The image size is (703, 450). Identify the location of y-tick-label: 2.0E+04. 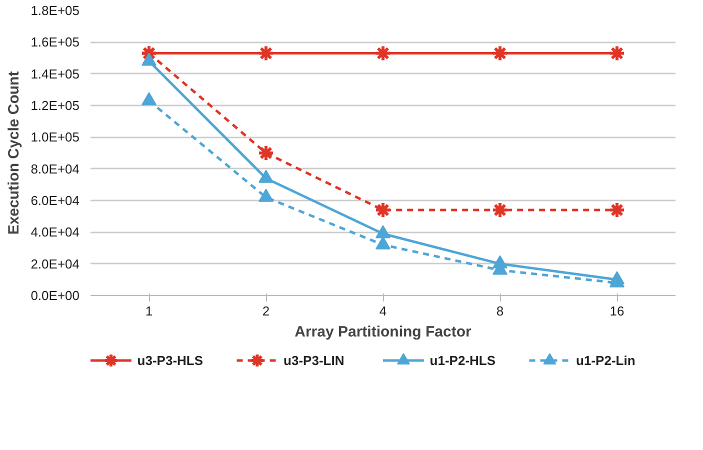
(55, 264).